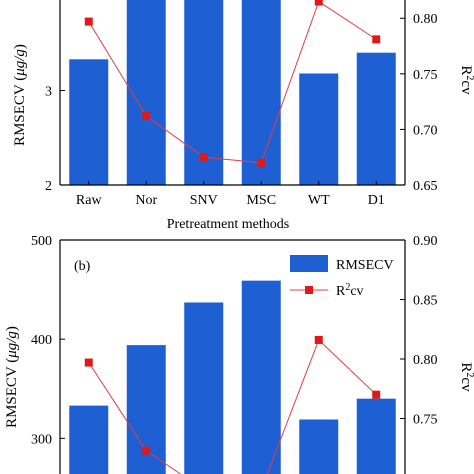 The image size is (474, 474). Describe the element at coordinates (425, 473) in the screenshot. I see `panel-b-y2tick-label: 0.70` at that location.